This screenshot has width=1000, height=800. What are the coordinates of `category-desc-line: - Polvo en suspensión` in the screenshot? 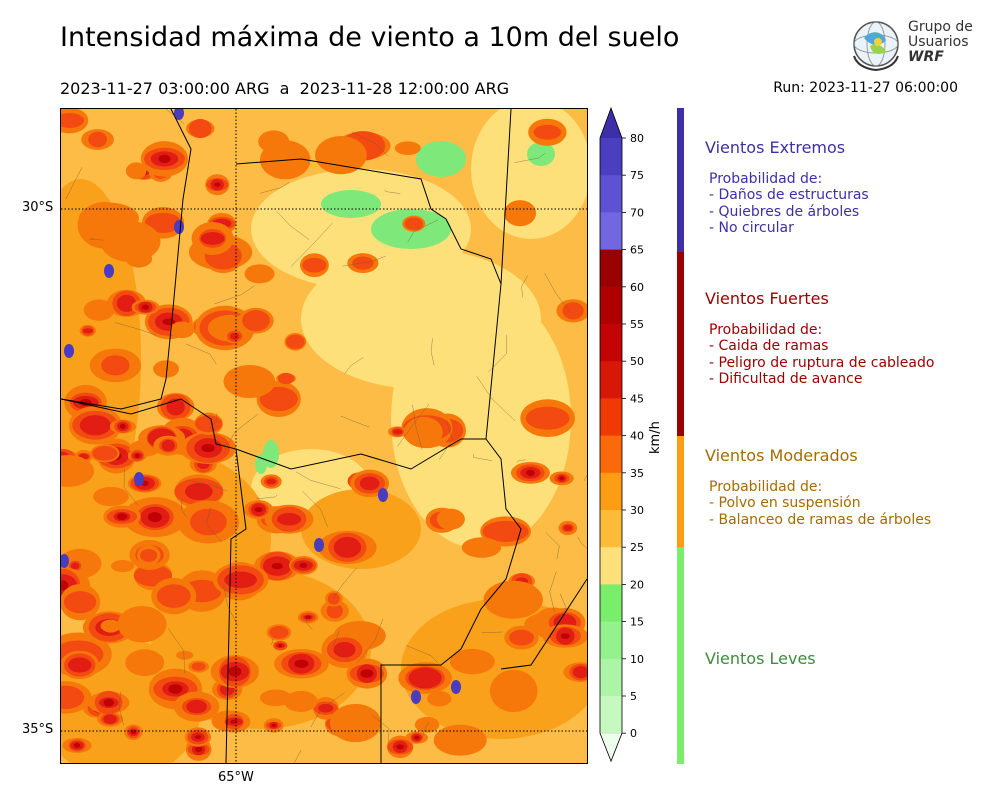 It's located at (785, 503).